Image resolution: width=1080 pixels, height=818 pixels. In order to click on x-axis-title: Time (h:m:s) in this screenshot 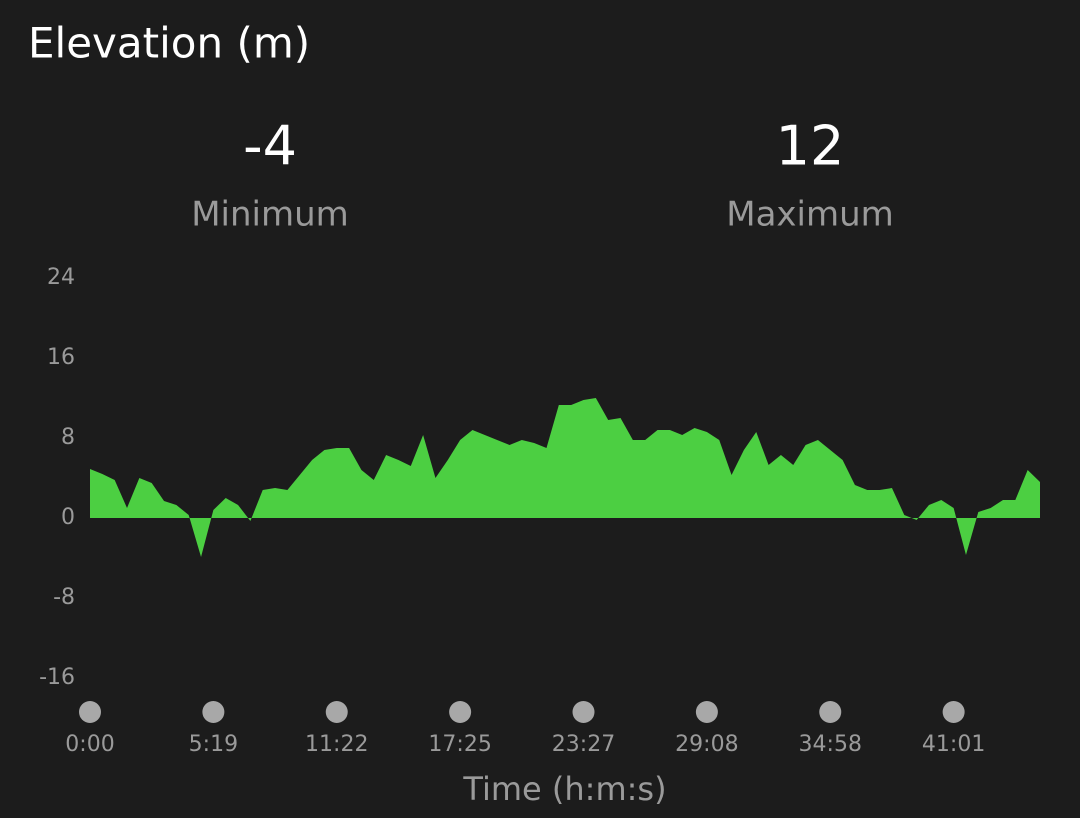, I will do `click(564, 789)`.